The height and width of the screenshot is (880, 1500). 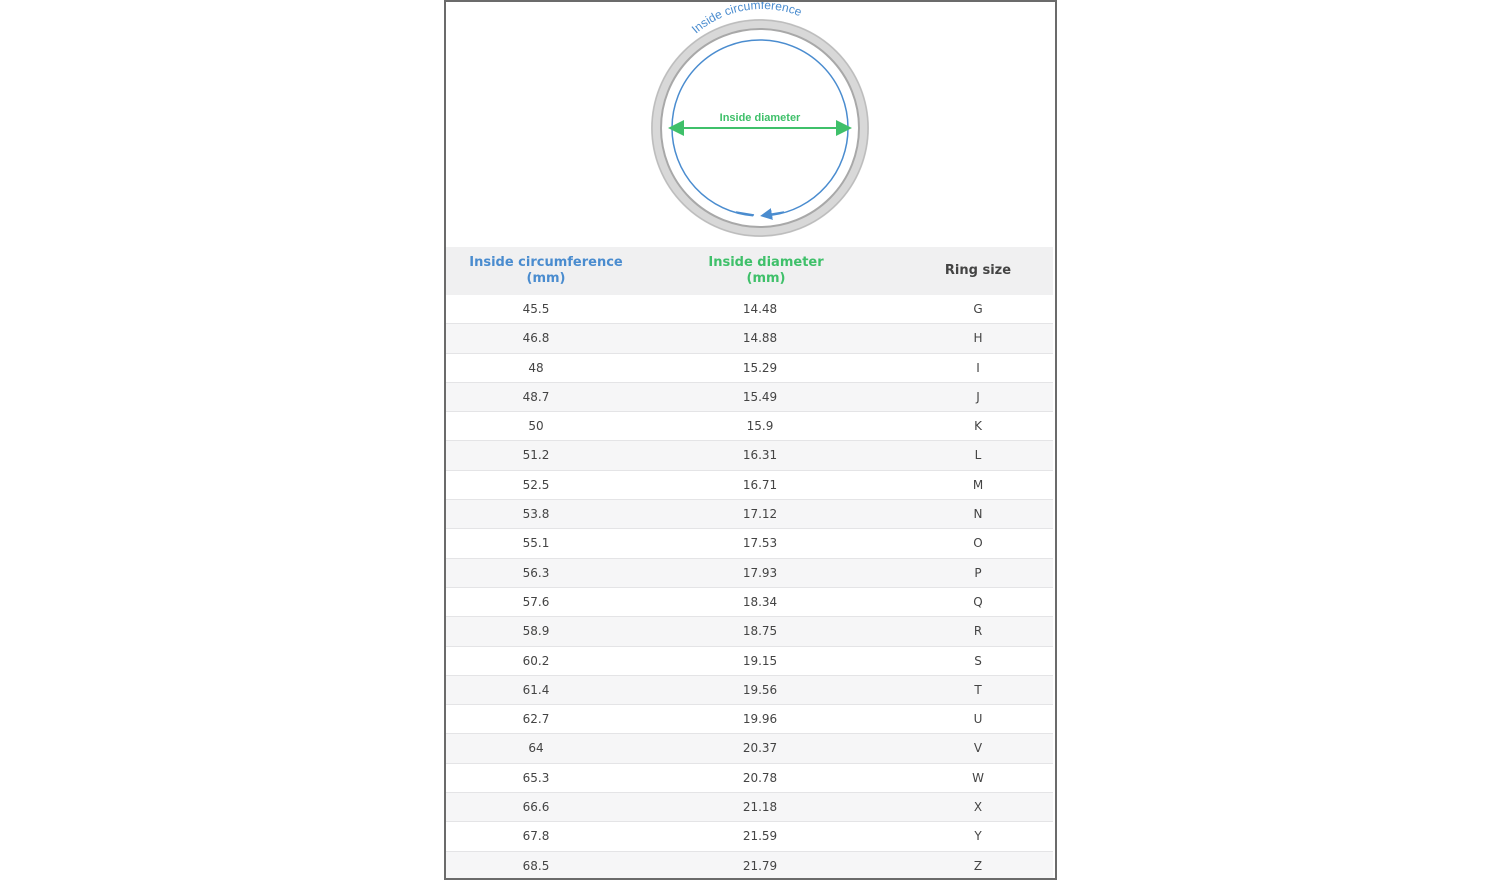 What do you see at coordinates (760, 836) in the screenshot?
I see `cell-diameter: 21.59` at bounding box center [760, 836].